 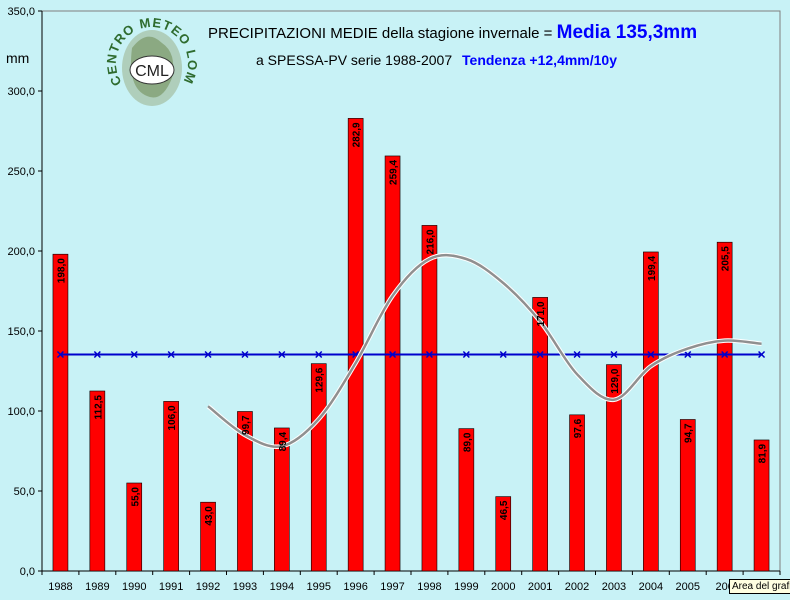 I want to click on x-tick-label-1994: 1994, so click(x=282, y=587).